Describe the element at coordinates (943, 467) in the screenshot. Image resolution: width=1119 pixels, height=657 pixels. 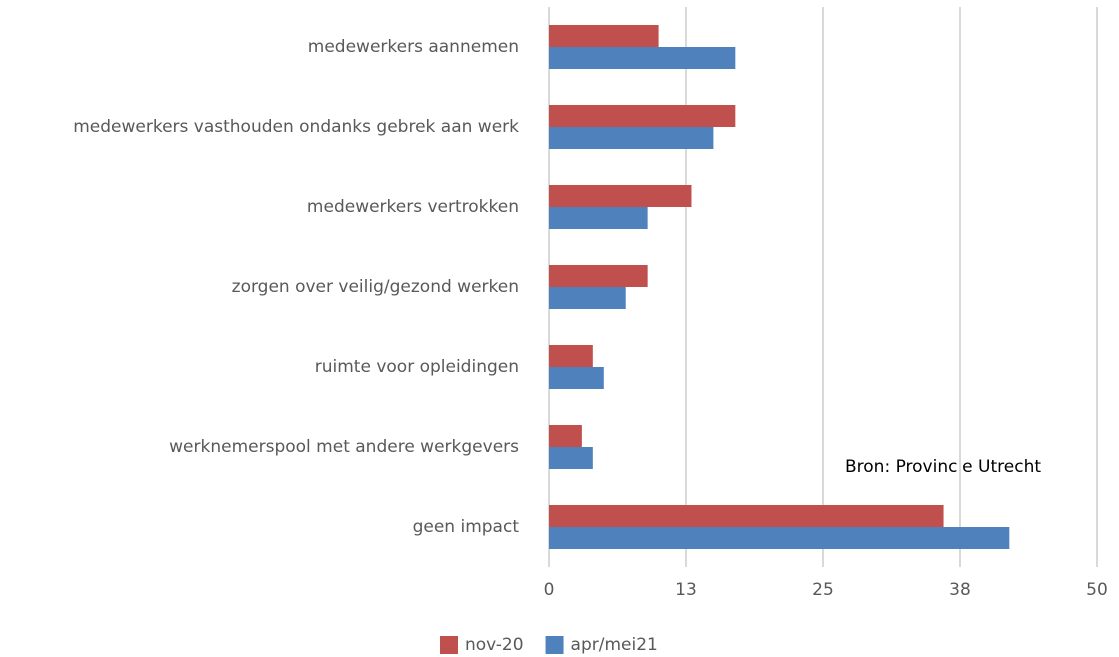
I see `annotation: Bron: Provincie Utrecht` at that location.